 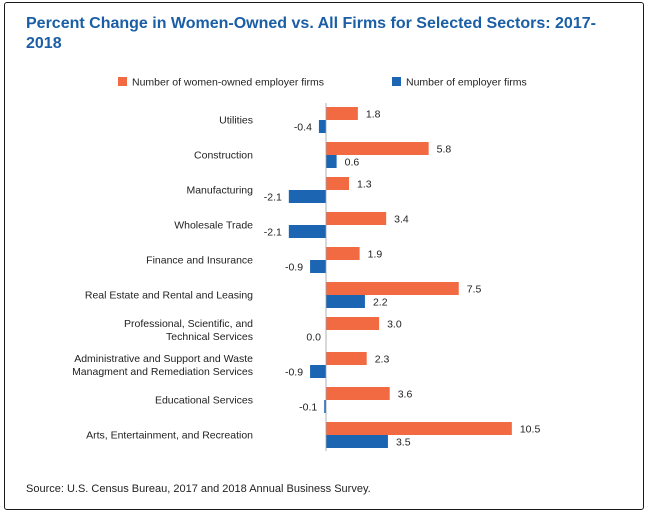 What do you see at coordinates (236, 121) in the screenshot?
I see `category-label-utilities: Utilities` at bounding box center [236, 121].